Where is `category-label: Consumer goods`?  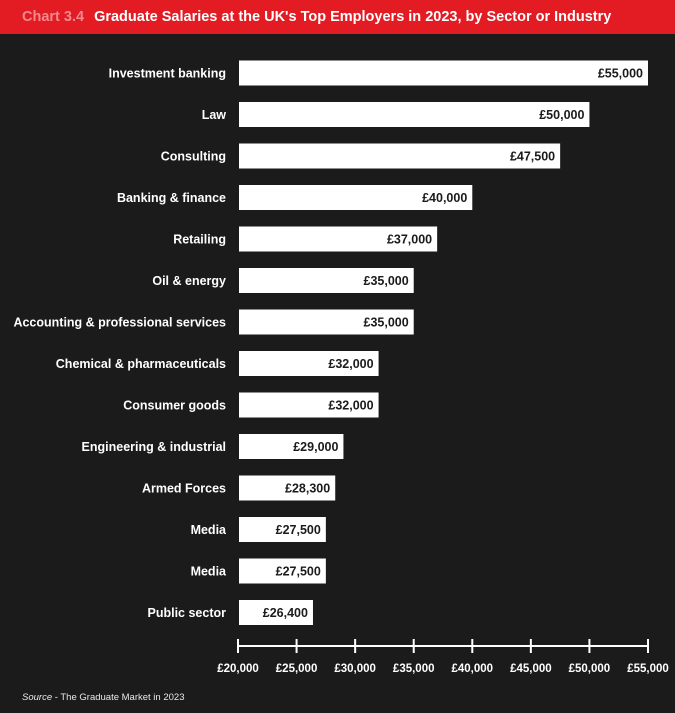
category-label: Consumer goods is located at coordinates (174, 406).